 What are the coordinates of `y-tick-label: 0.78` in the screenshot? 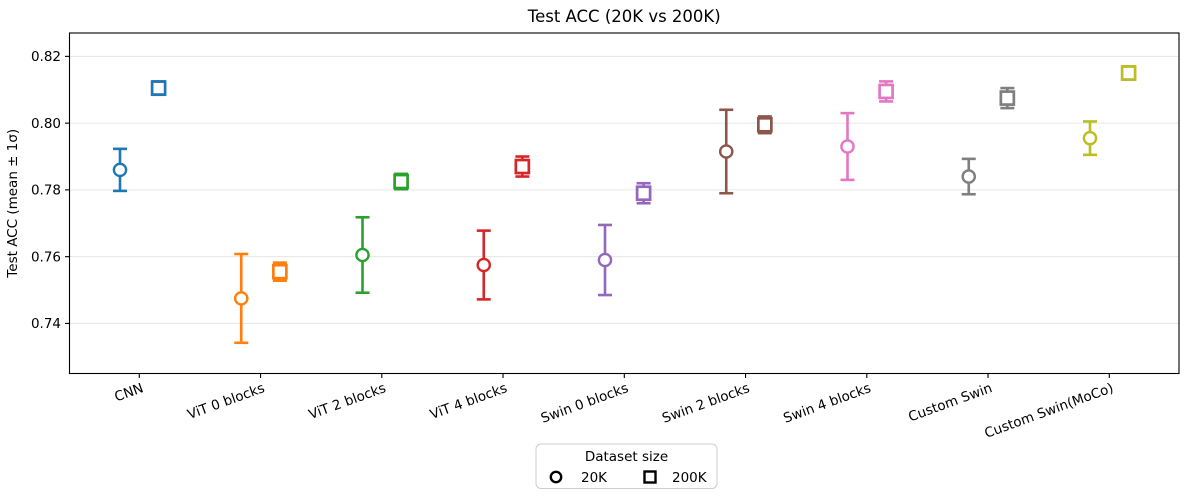 It's located at (46, 191).